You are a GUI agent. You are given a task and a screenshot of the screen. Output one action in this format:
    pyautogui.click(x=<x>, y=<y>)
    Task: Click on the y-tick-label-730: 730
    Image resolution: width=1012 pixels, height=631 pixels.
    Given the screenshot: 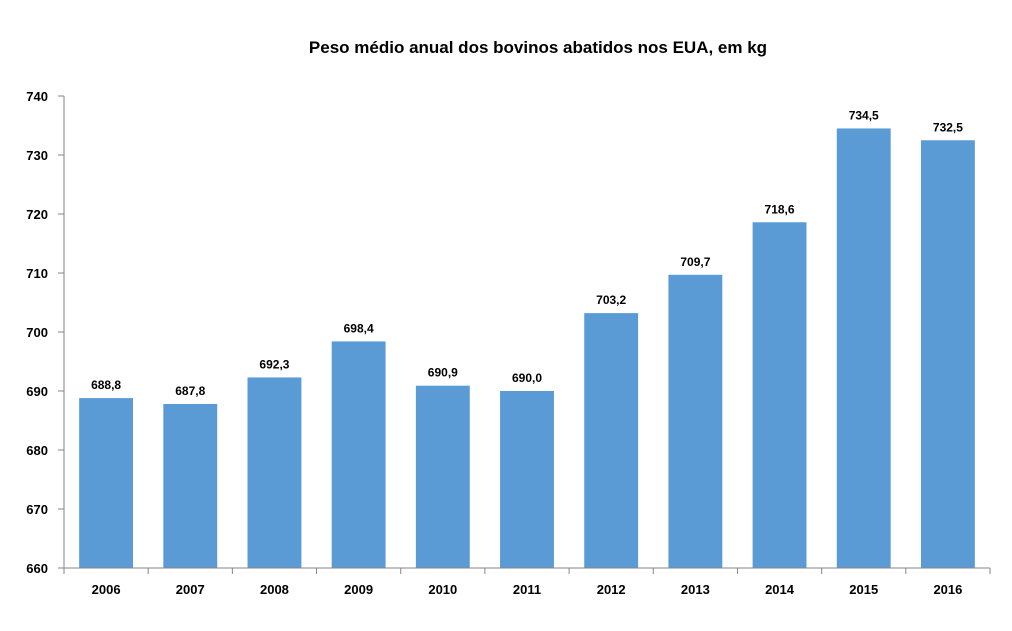 What is the action you would take?
    pyautogui.click(x=37, y=155)
    